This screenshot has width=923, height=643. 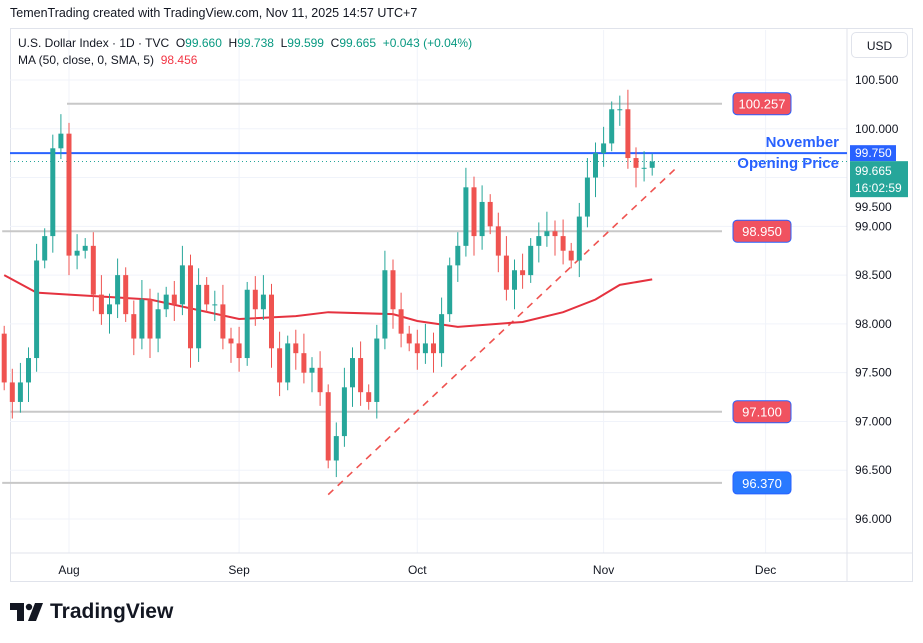 I want to click on y-tick-label: 96.000, so click(x=873, y=519).